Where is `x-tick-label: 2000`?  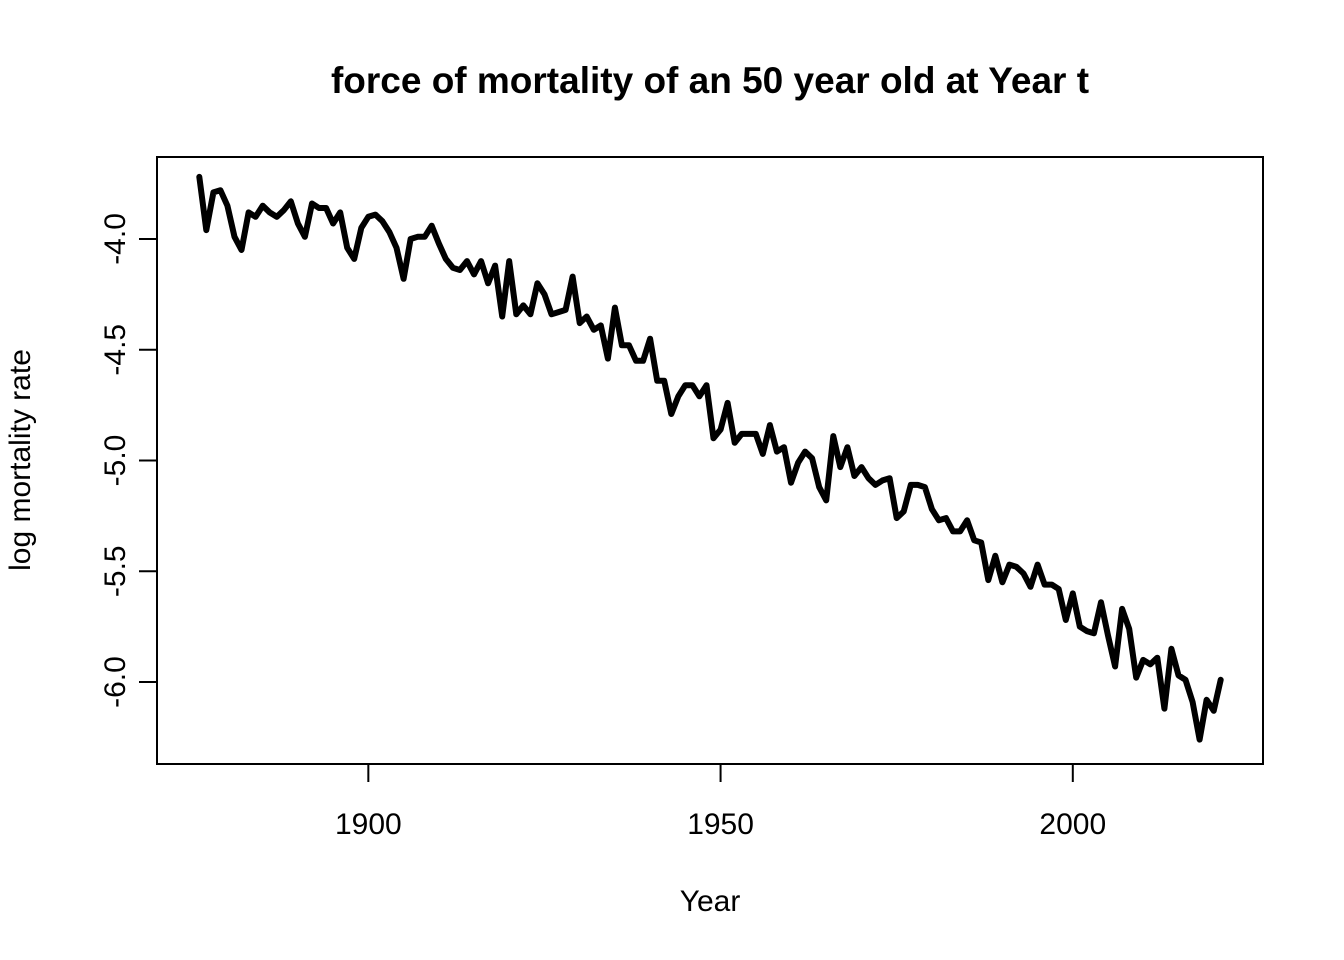 x-tick-label: 2000 is located at coordinates (1072, 824).